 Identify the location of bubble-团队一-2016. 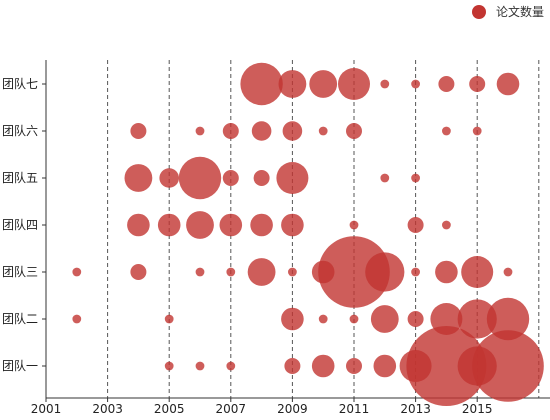
(508, 366).